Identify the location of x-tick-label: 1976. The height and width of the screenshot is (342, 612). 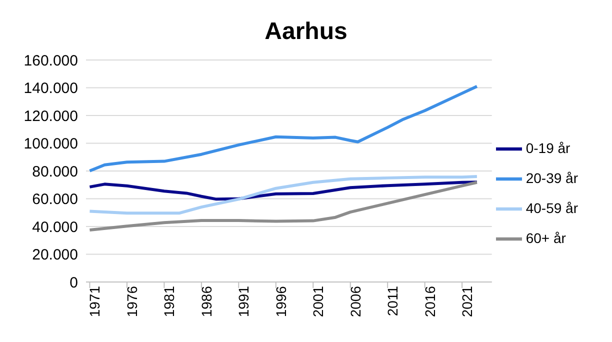
(132, 302).